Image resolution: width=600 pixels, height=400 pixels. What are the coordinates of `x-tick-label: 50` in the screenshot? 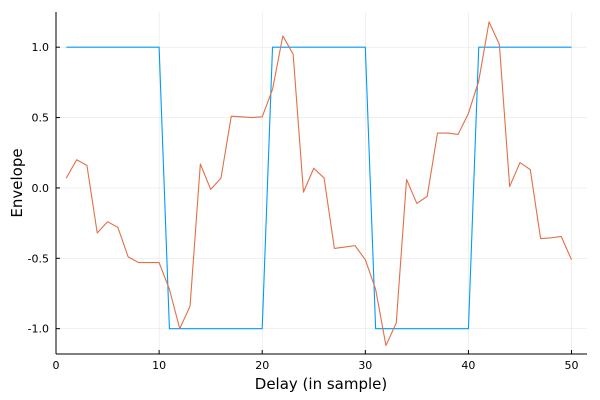 It's located at (572, 365).